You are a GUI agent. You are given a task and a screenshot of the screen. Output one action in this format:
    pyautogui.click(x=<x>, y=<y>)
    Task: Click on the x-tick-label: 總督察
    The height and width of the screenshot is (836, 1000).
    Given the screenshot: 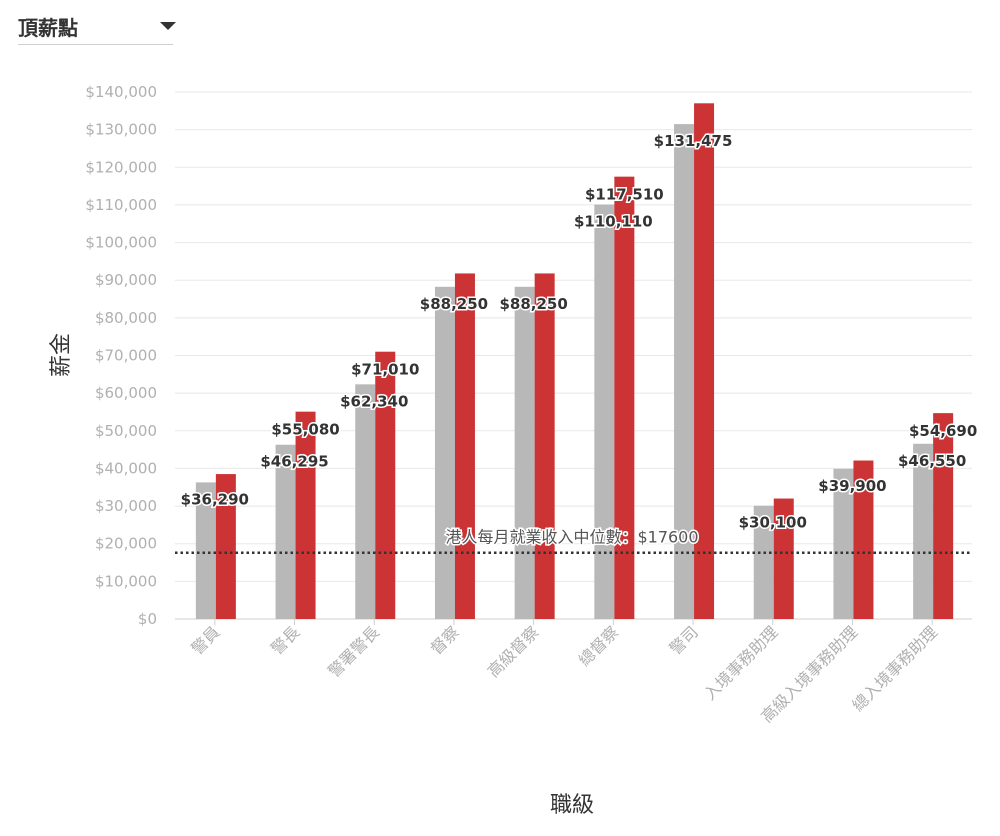 What is the action you would take?
    pyautogui.click(x=598, y=645)
    